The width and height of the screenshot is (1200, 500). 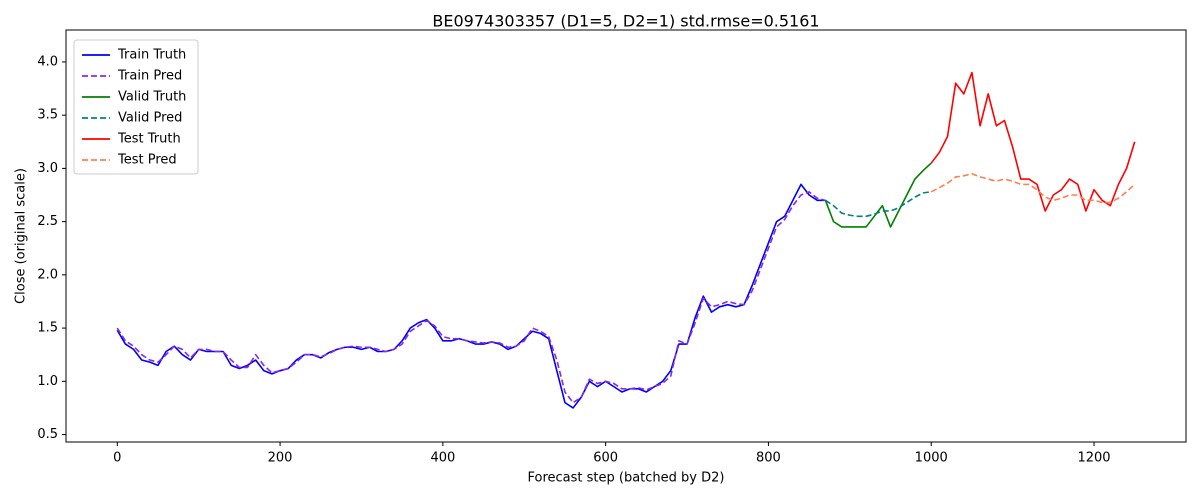 I want to click on y-tick-label: 3.5, so click(x=47, y=115).